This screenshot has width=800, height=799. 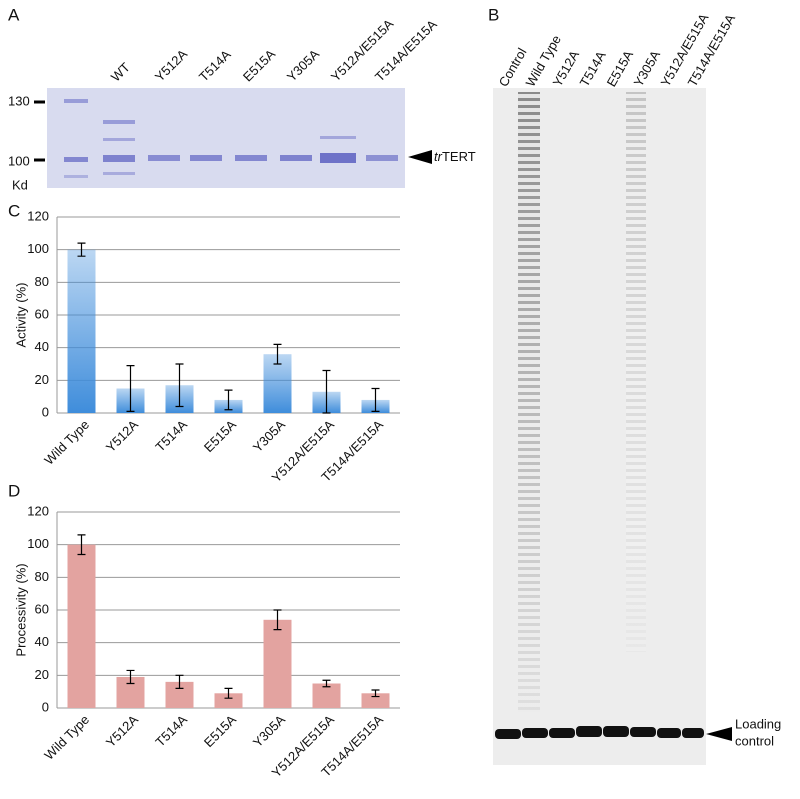 What do you see at coordinates (20, 184) in the screenshot?
I see `marker-unit: Kd` at bounding box center [20, 184].